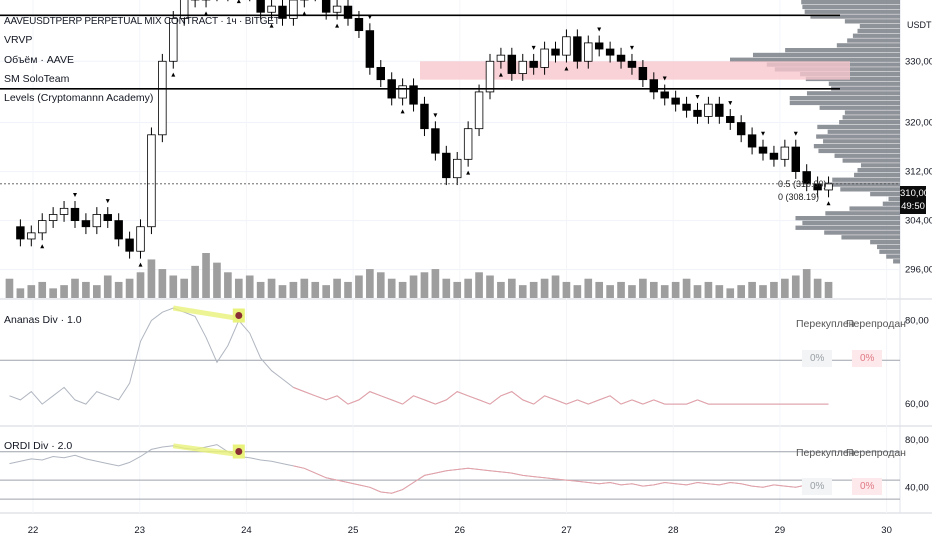 This screenshot has height=550, width=932. I want to click on bar-countdown: 49:50, so click(913, 206).